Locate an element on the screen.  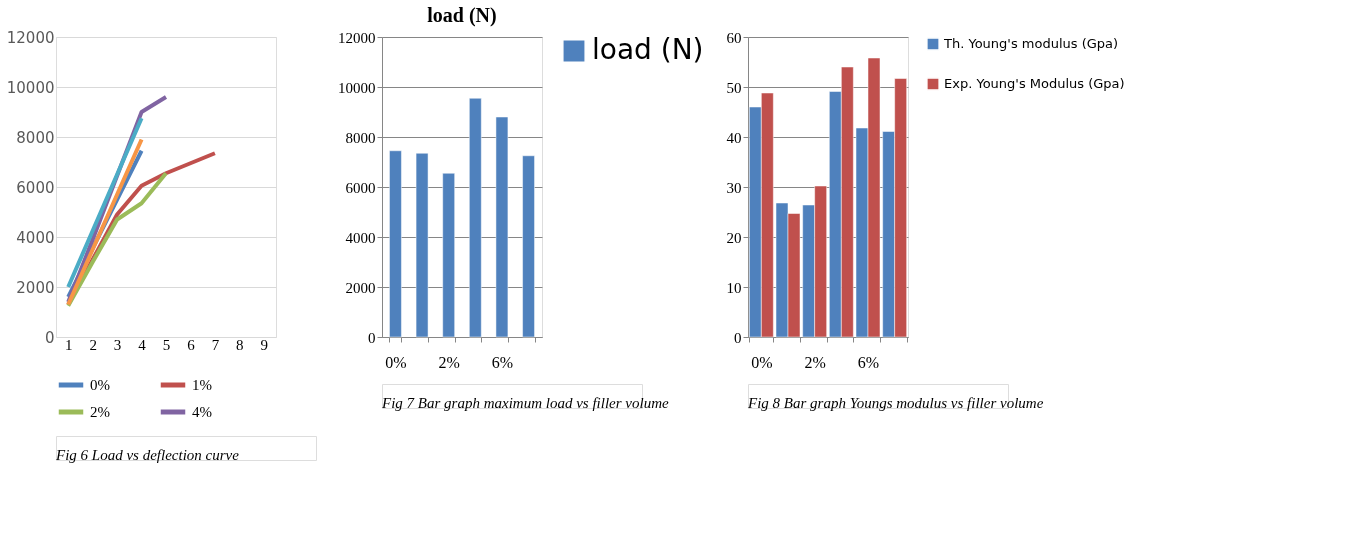
x-tick-label: 4 is located at coordinates (142, 344).